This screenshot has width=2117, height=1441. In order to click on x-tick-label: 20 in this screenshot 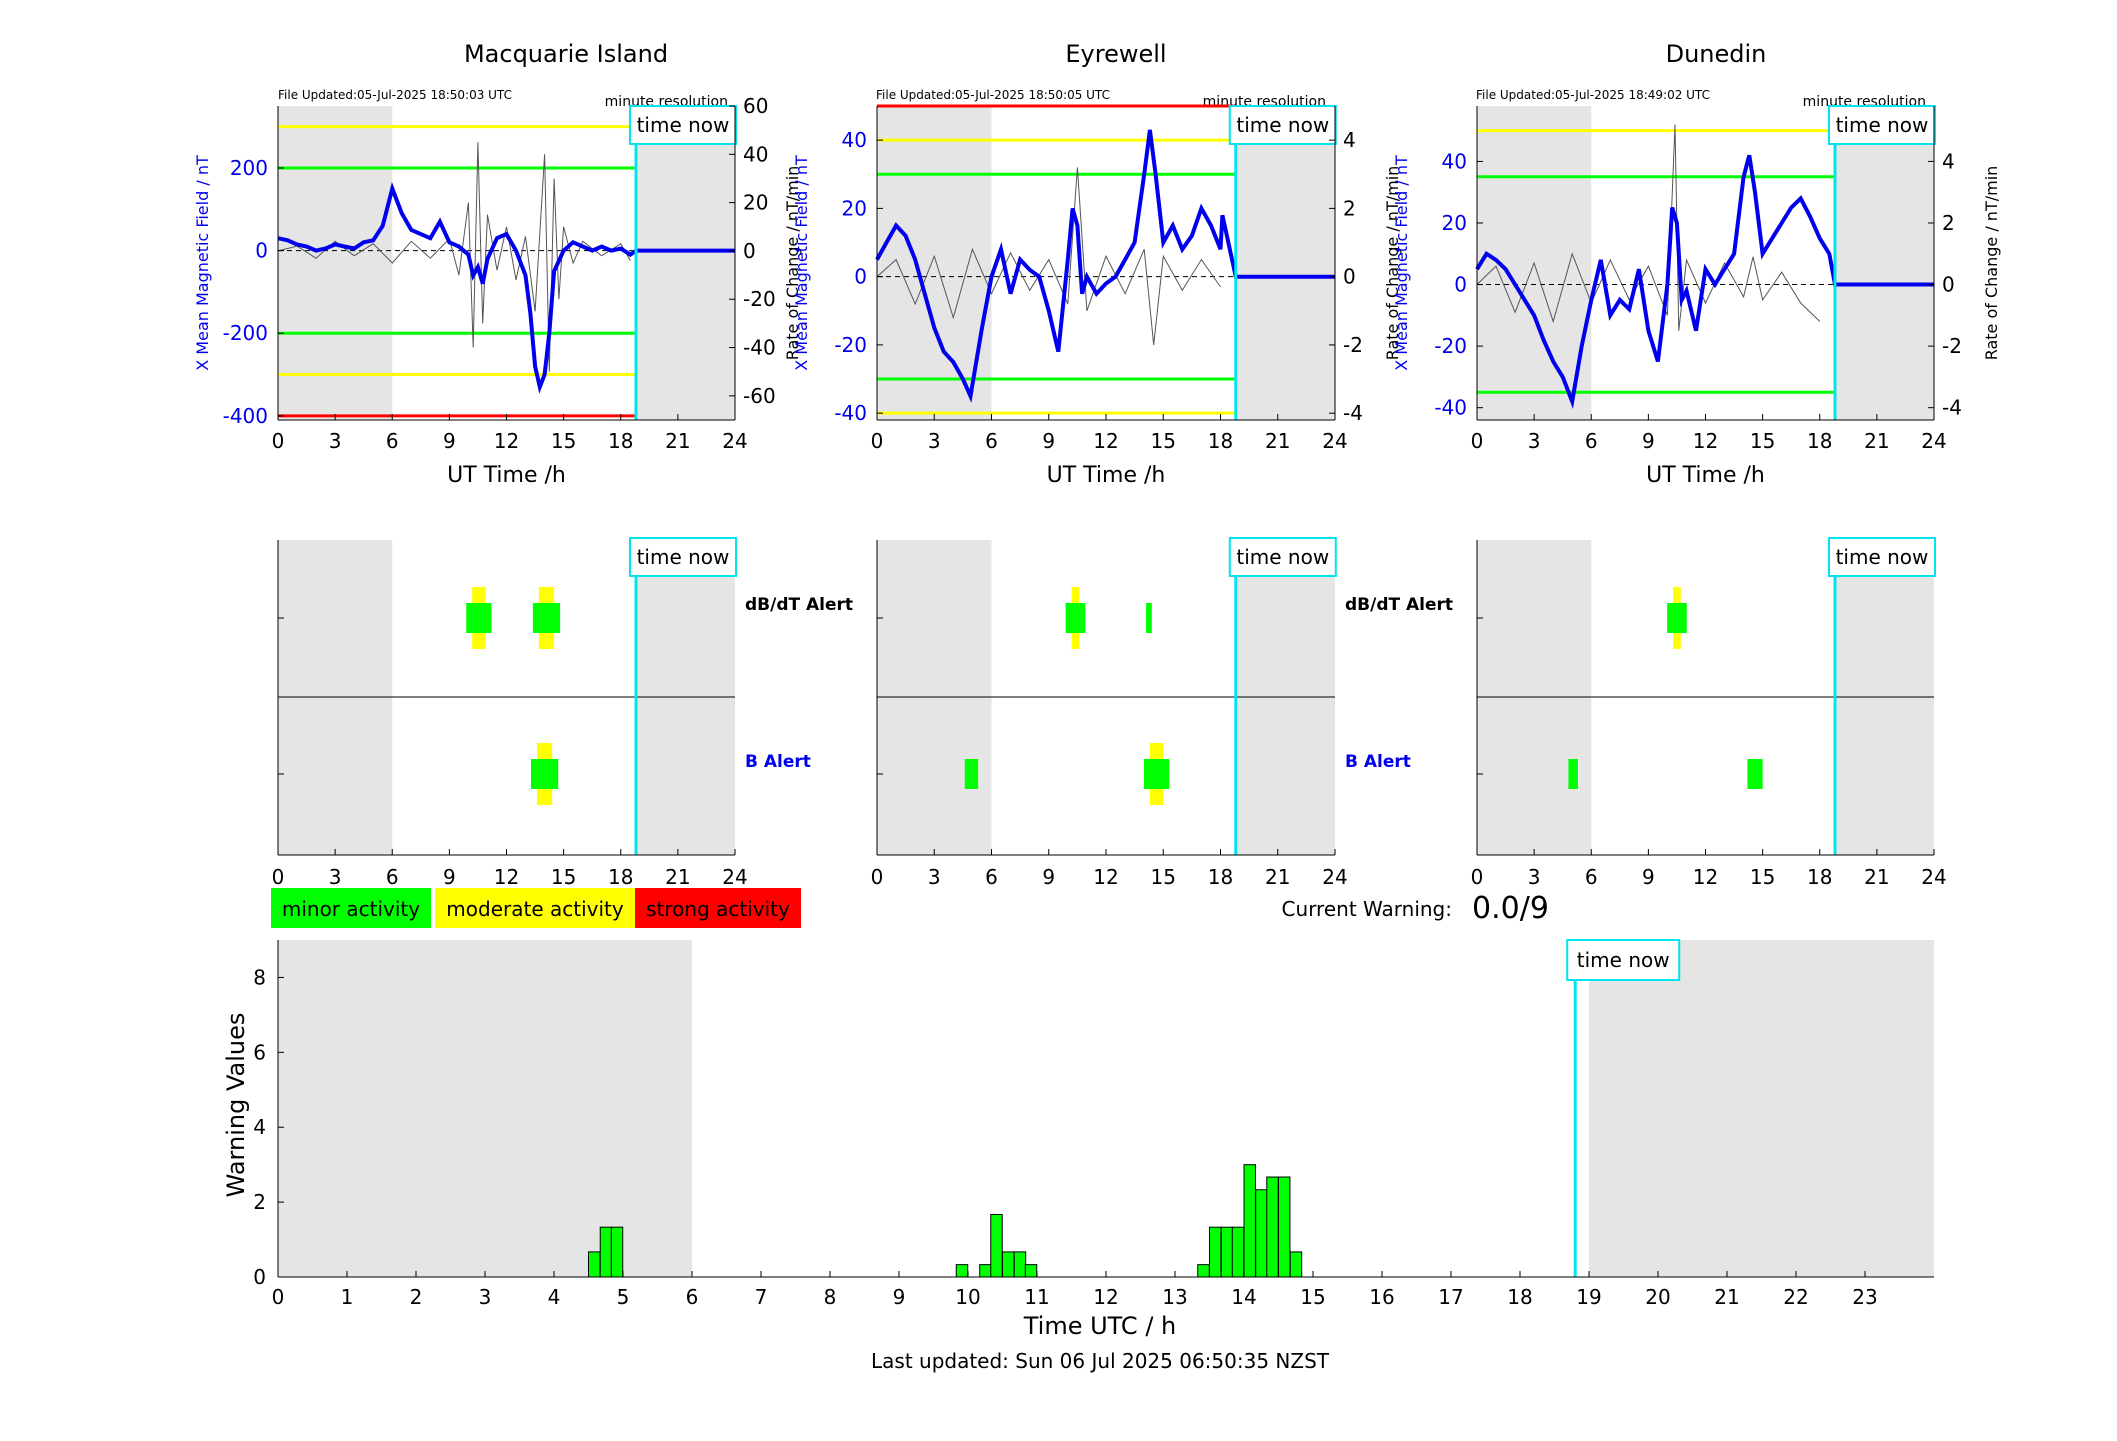, I will do `click(1657, 1297)`.